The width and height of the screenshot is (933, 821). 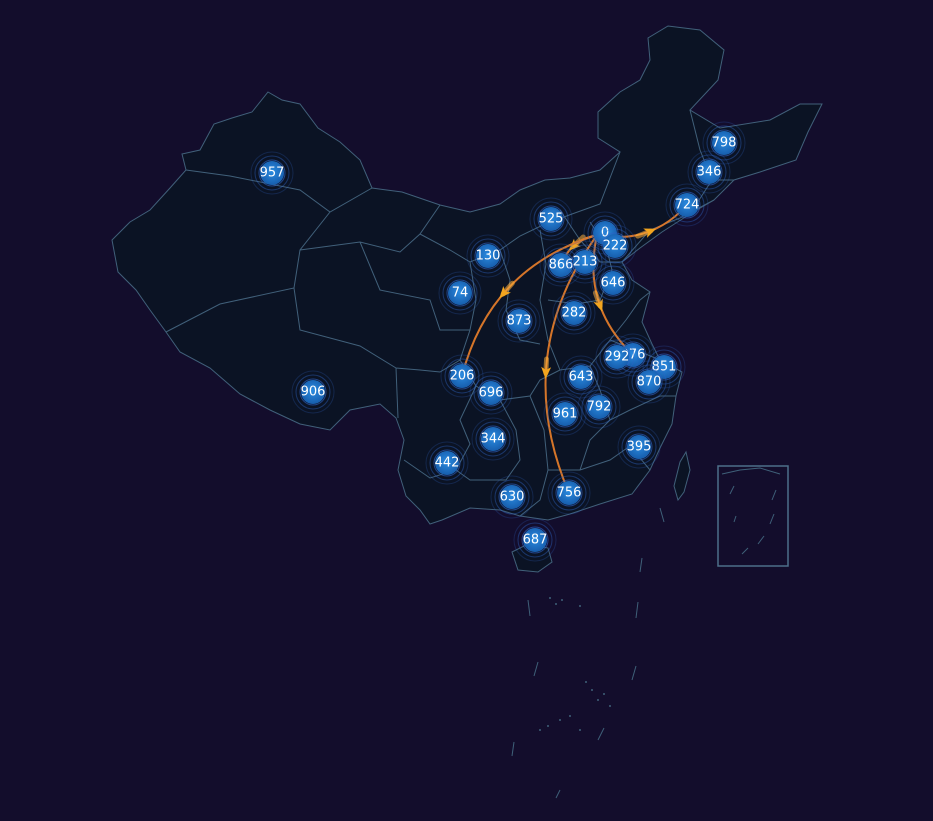 I want to click on marker-hebei: 213, so click(x=585, y=262).